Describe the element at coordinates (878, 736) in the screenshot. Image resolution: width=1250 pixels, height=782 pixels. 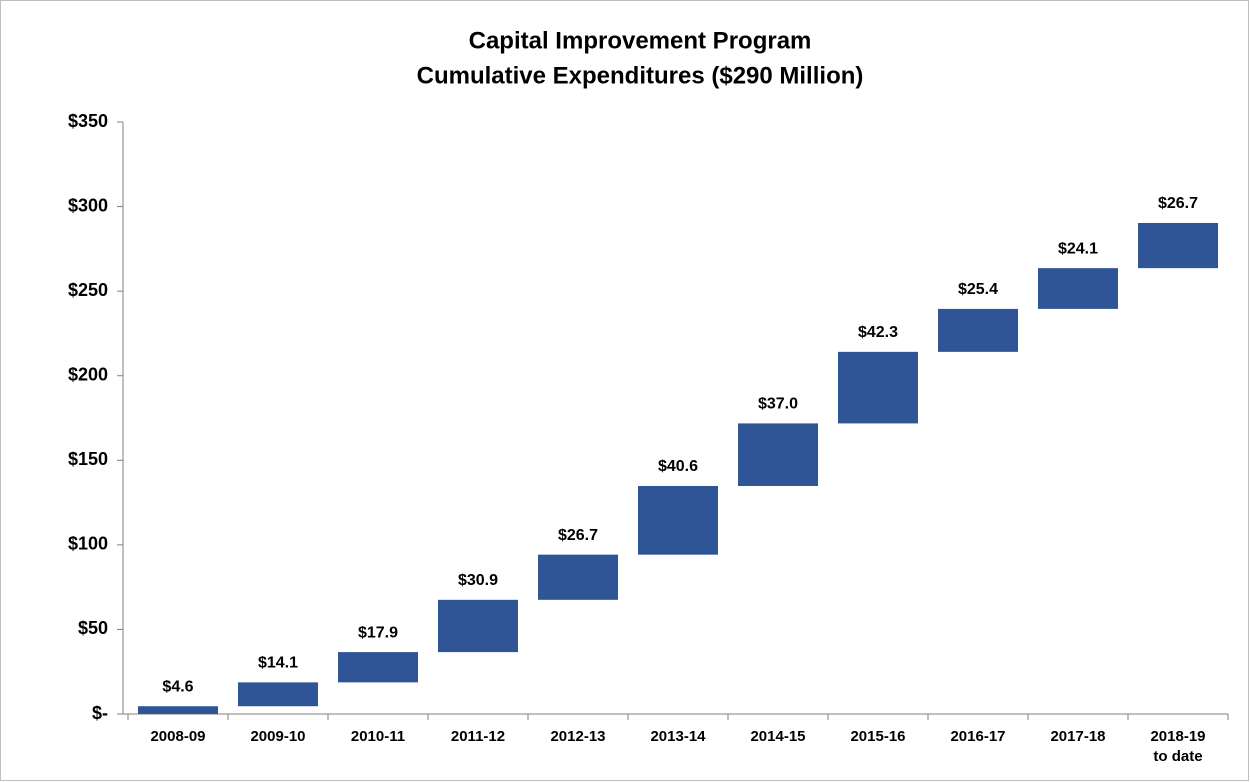
I see `x-tick-label: 2015-16` at that location.